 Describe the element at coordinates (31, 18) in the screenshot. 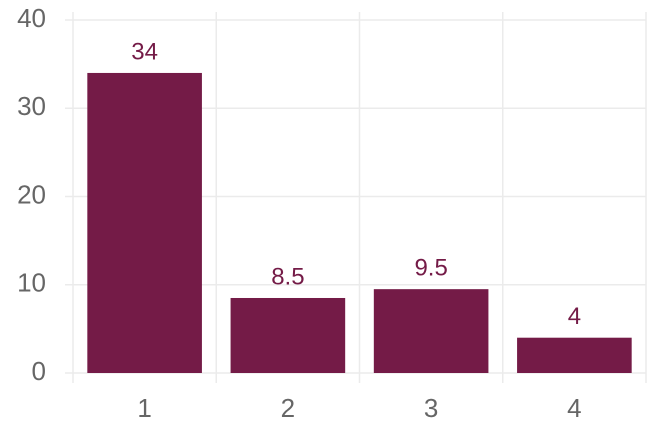

I see `y-tick-label: 40` at that location.